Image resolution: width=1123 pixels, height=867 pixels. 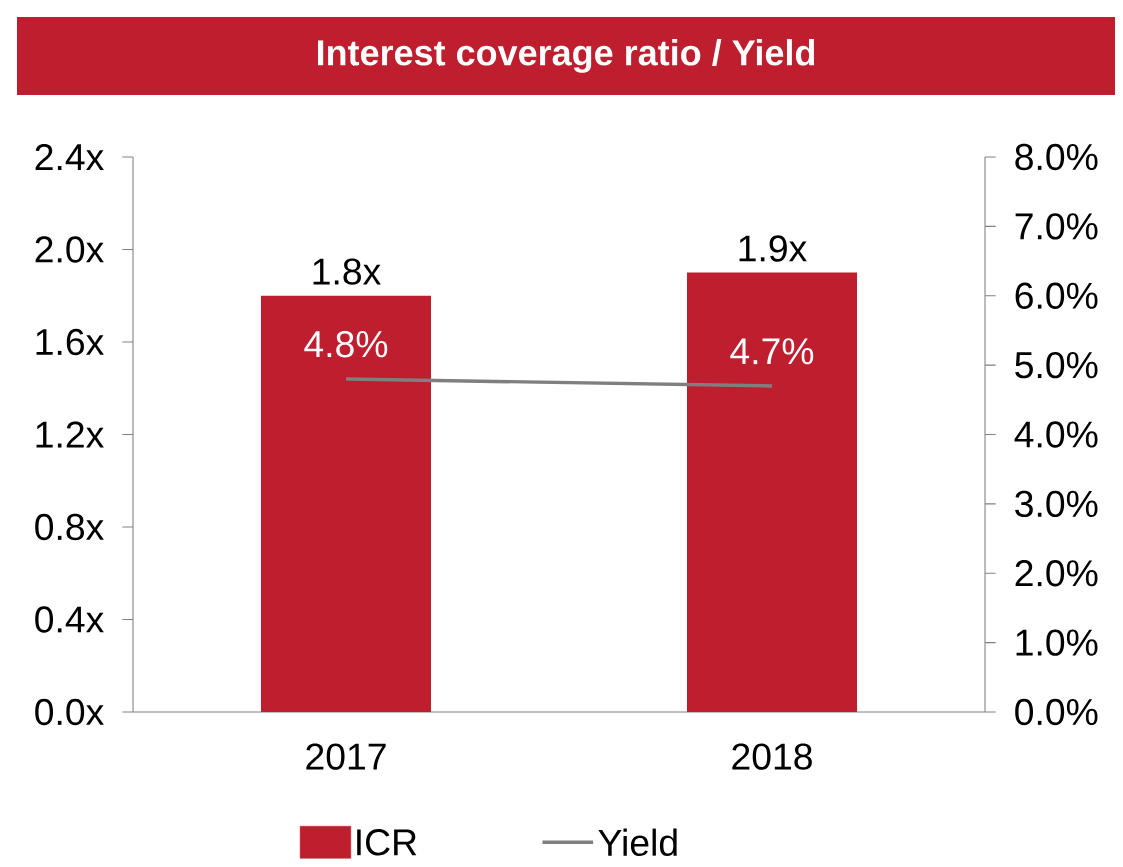 I want to click on data-label: 1.9x, so click(x=773, y=248).